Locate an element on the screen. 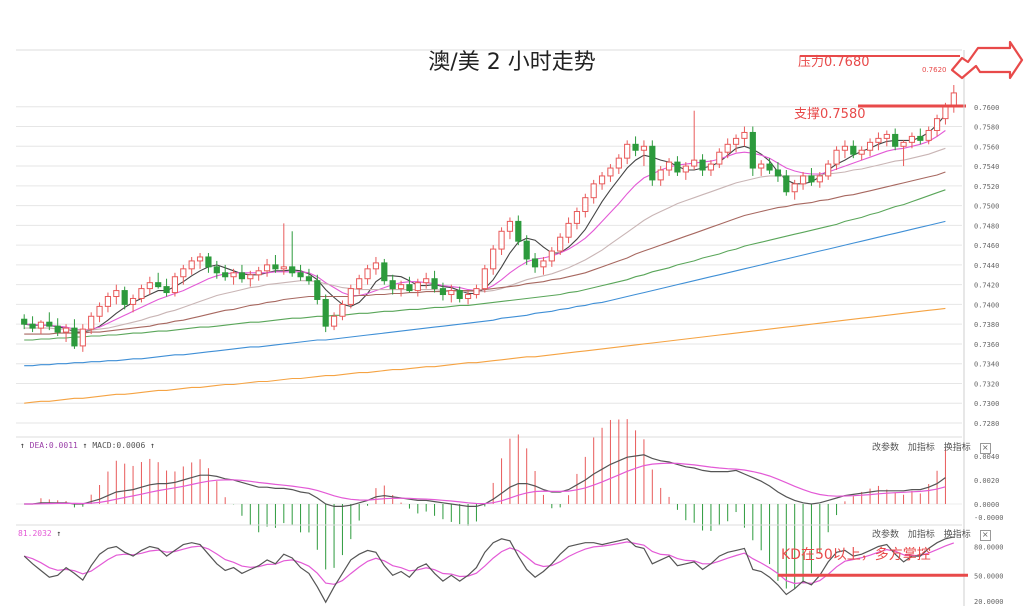 Image resolution: width=1024 pixels, height=606 pixels. kd-panel-toolbar: 改参数 加指标 换指标 × is located at coordinates (928, 534).